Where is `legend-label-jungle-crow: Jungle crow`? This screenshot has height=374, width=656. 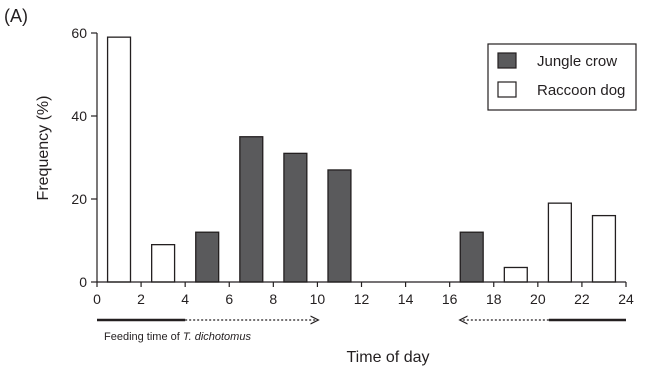
legend-label-jungle-crow: Jungle crow is located at coordinates (577, 61).